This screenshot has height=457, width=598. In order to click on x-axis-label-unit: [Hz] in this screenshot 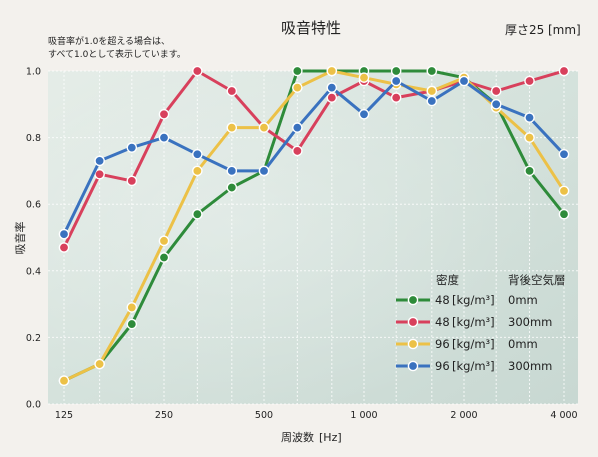, I will do `click(330, 437)`.